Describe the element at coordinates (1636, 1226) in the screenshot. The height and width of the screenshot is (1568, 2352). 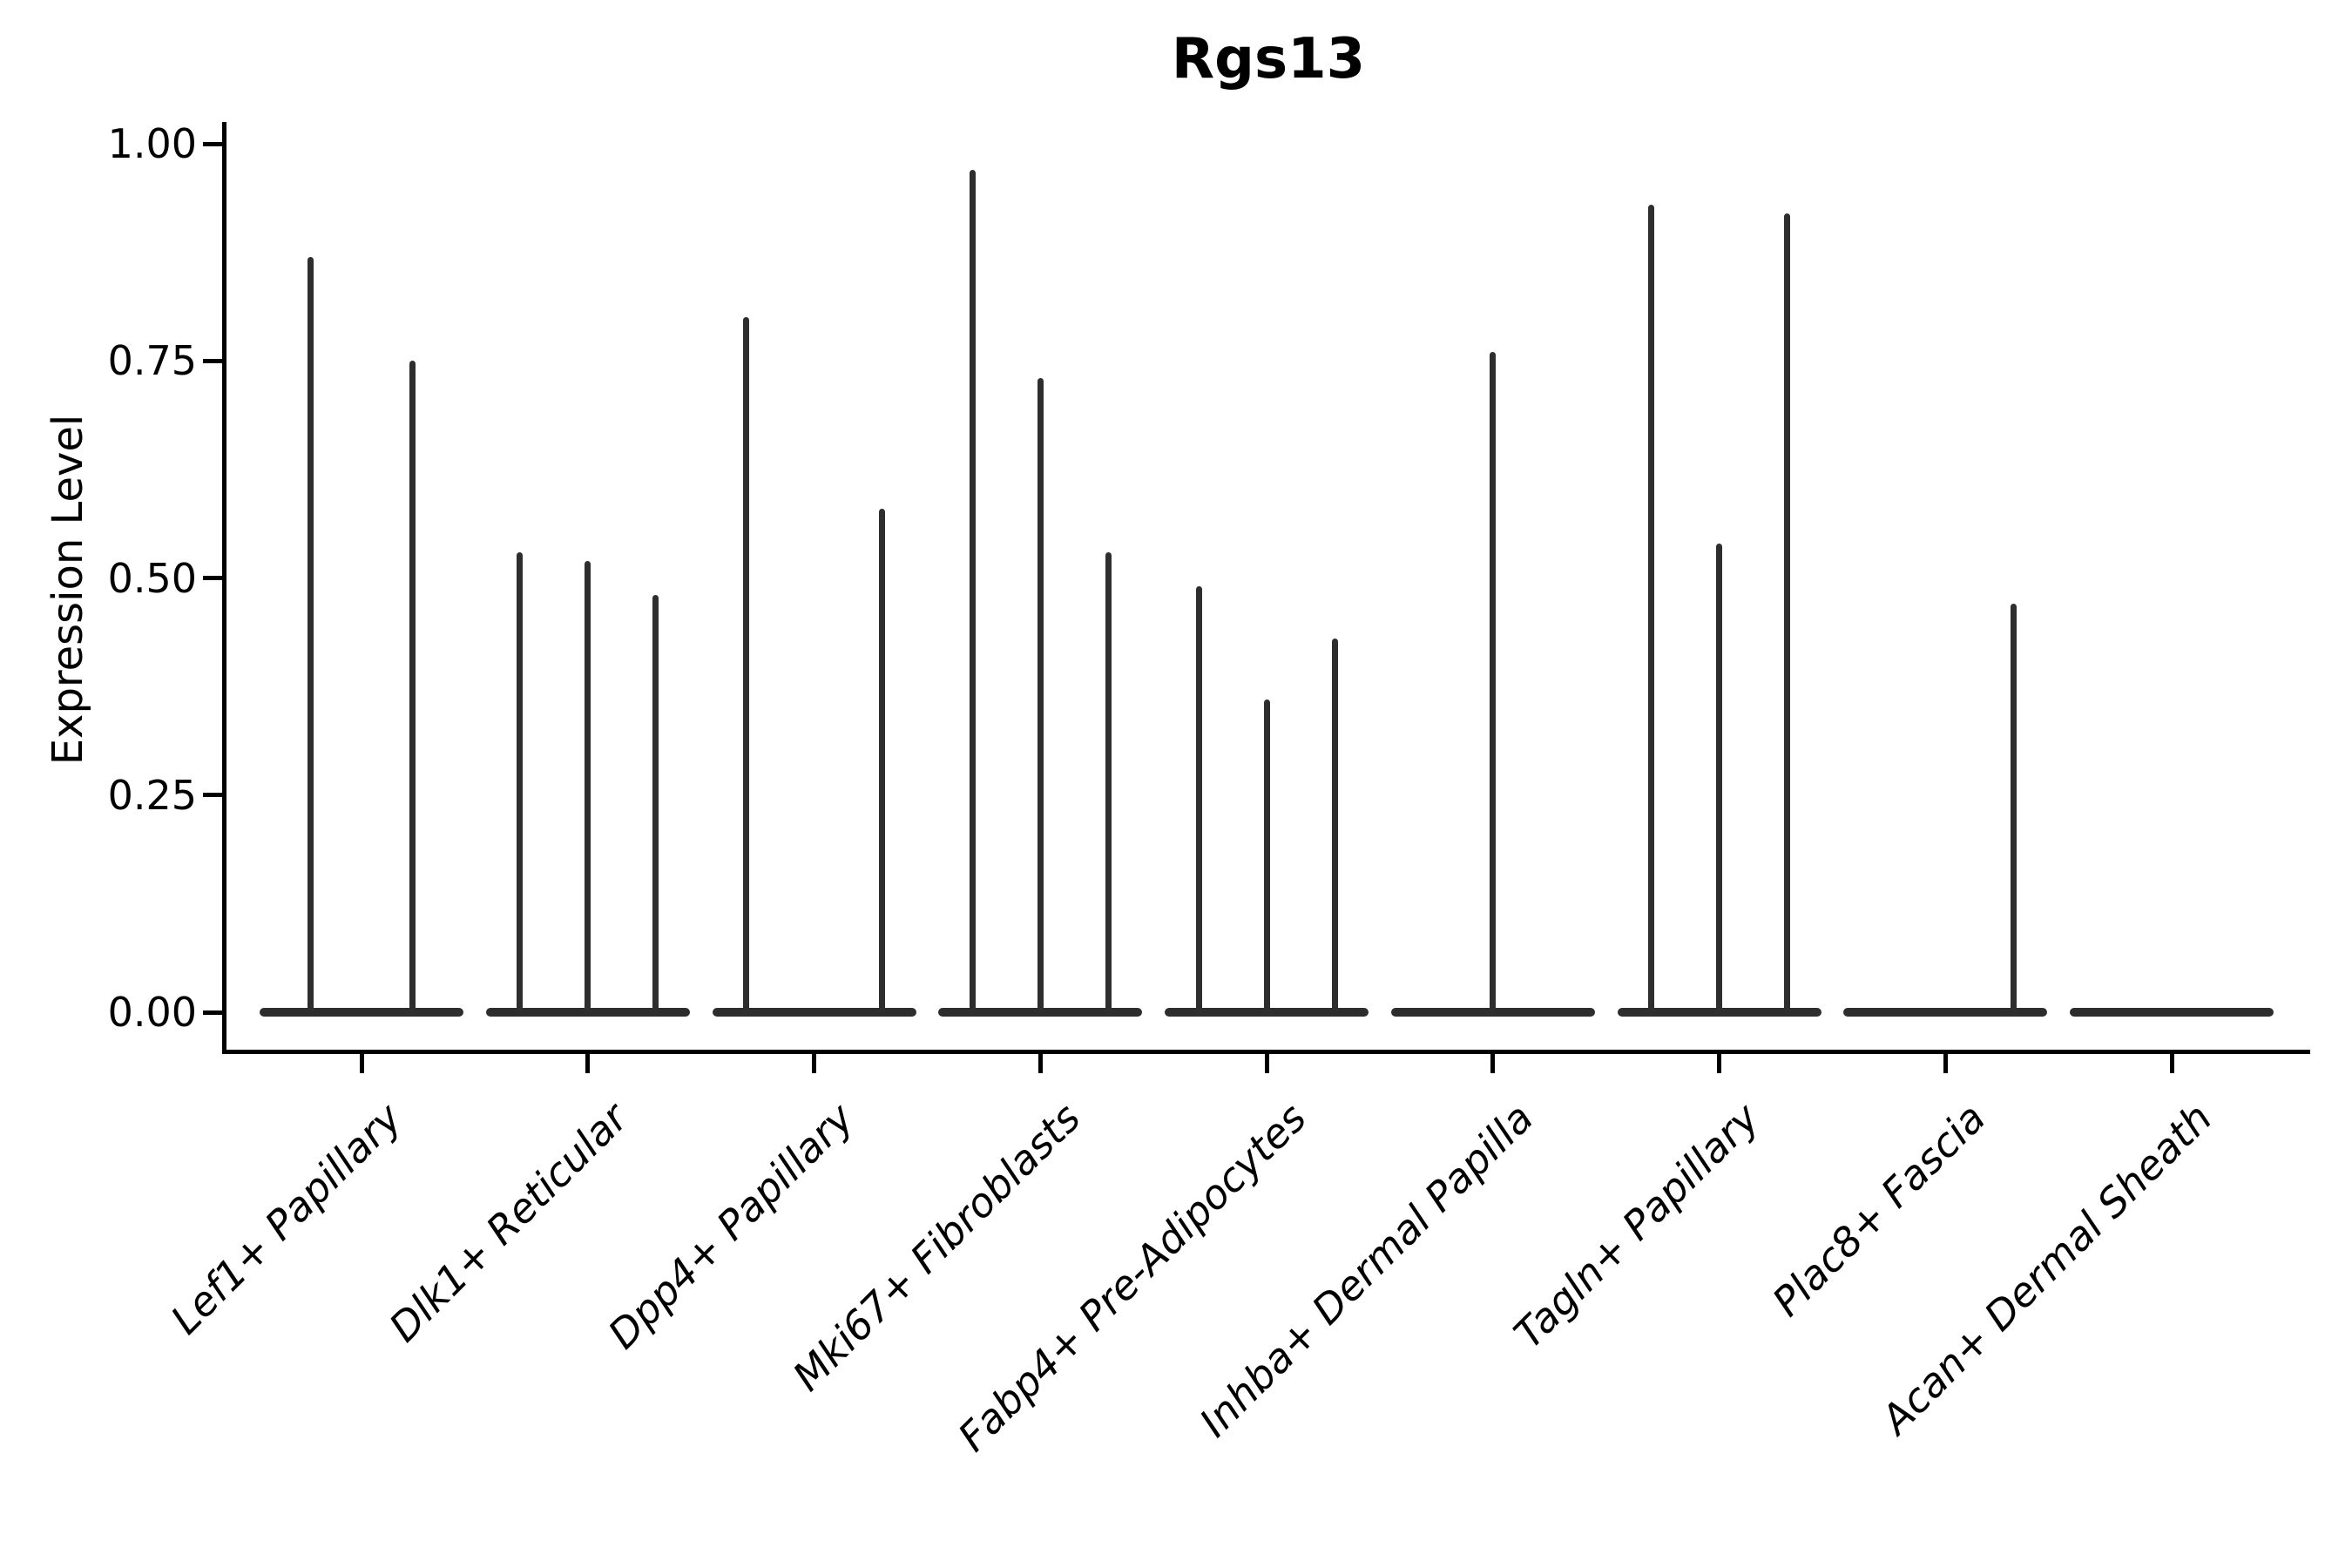
I see `x-tick-label: Tagln+ Papillary` at that location.